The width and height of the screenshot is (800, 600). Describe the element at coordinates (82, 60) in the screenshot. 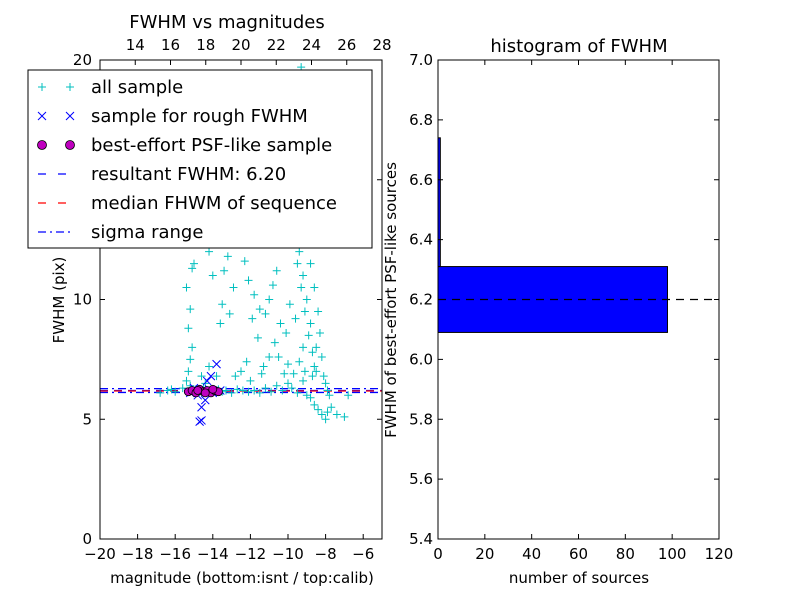

I see `ytick-label: 20` at that location.